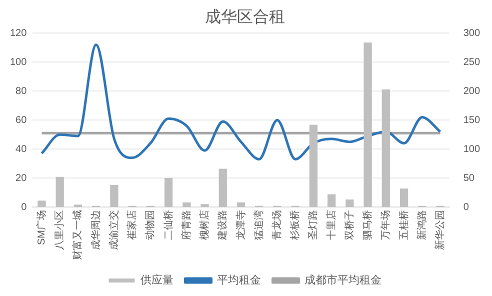 The height and width of the screenshot is (296, 492). What do you see at coordinates (96, 230) in the screenshot?
I see `x-tick-label: 成华周边` at bounding box center [96, 230].